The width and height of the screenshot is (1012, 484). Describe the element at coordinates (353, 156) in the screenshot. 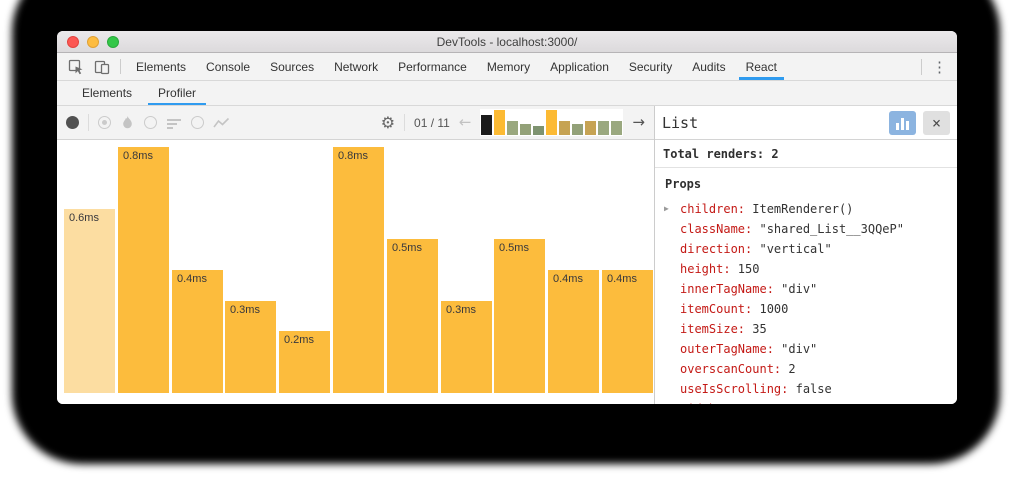

I see `bar-duration-label: 0.8ms` at that location.